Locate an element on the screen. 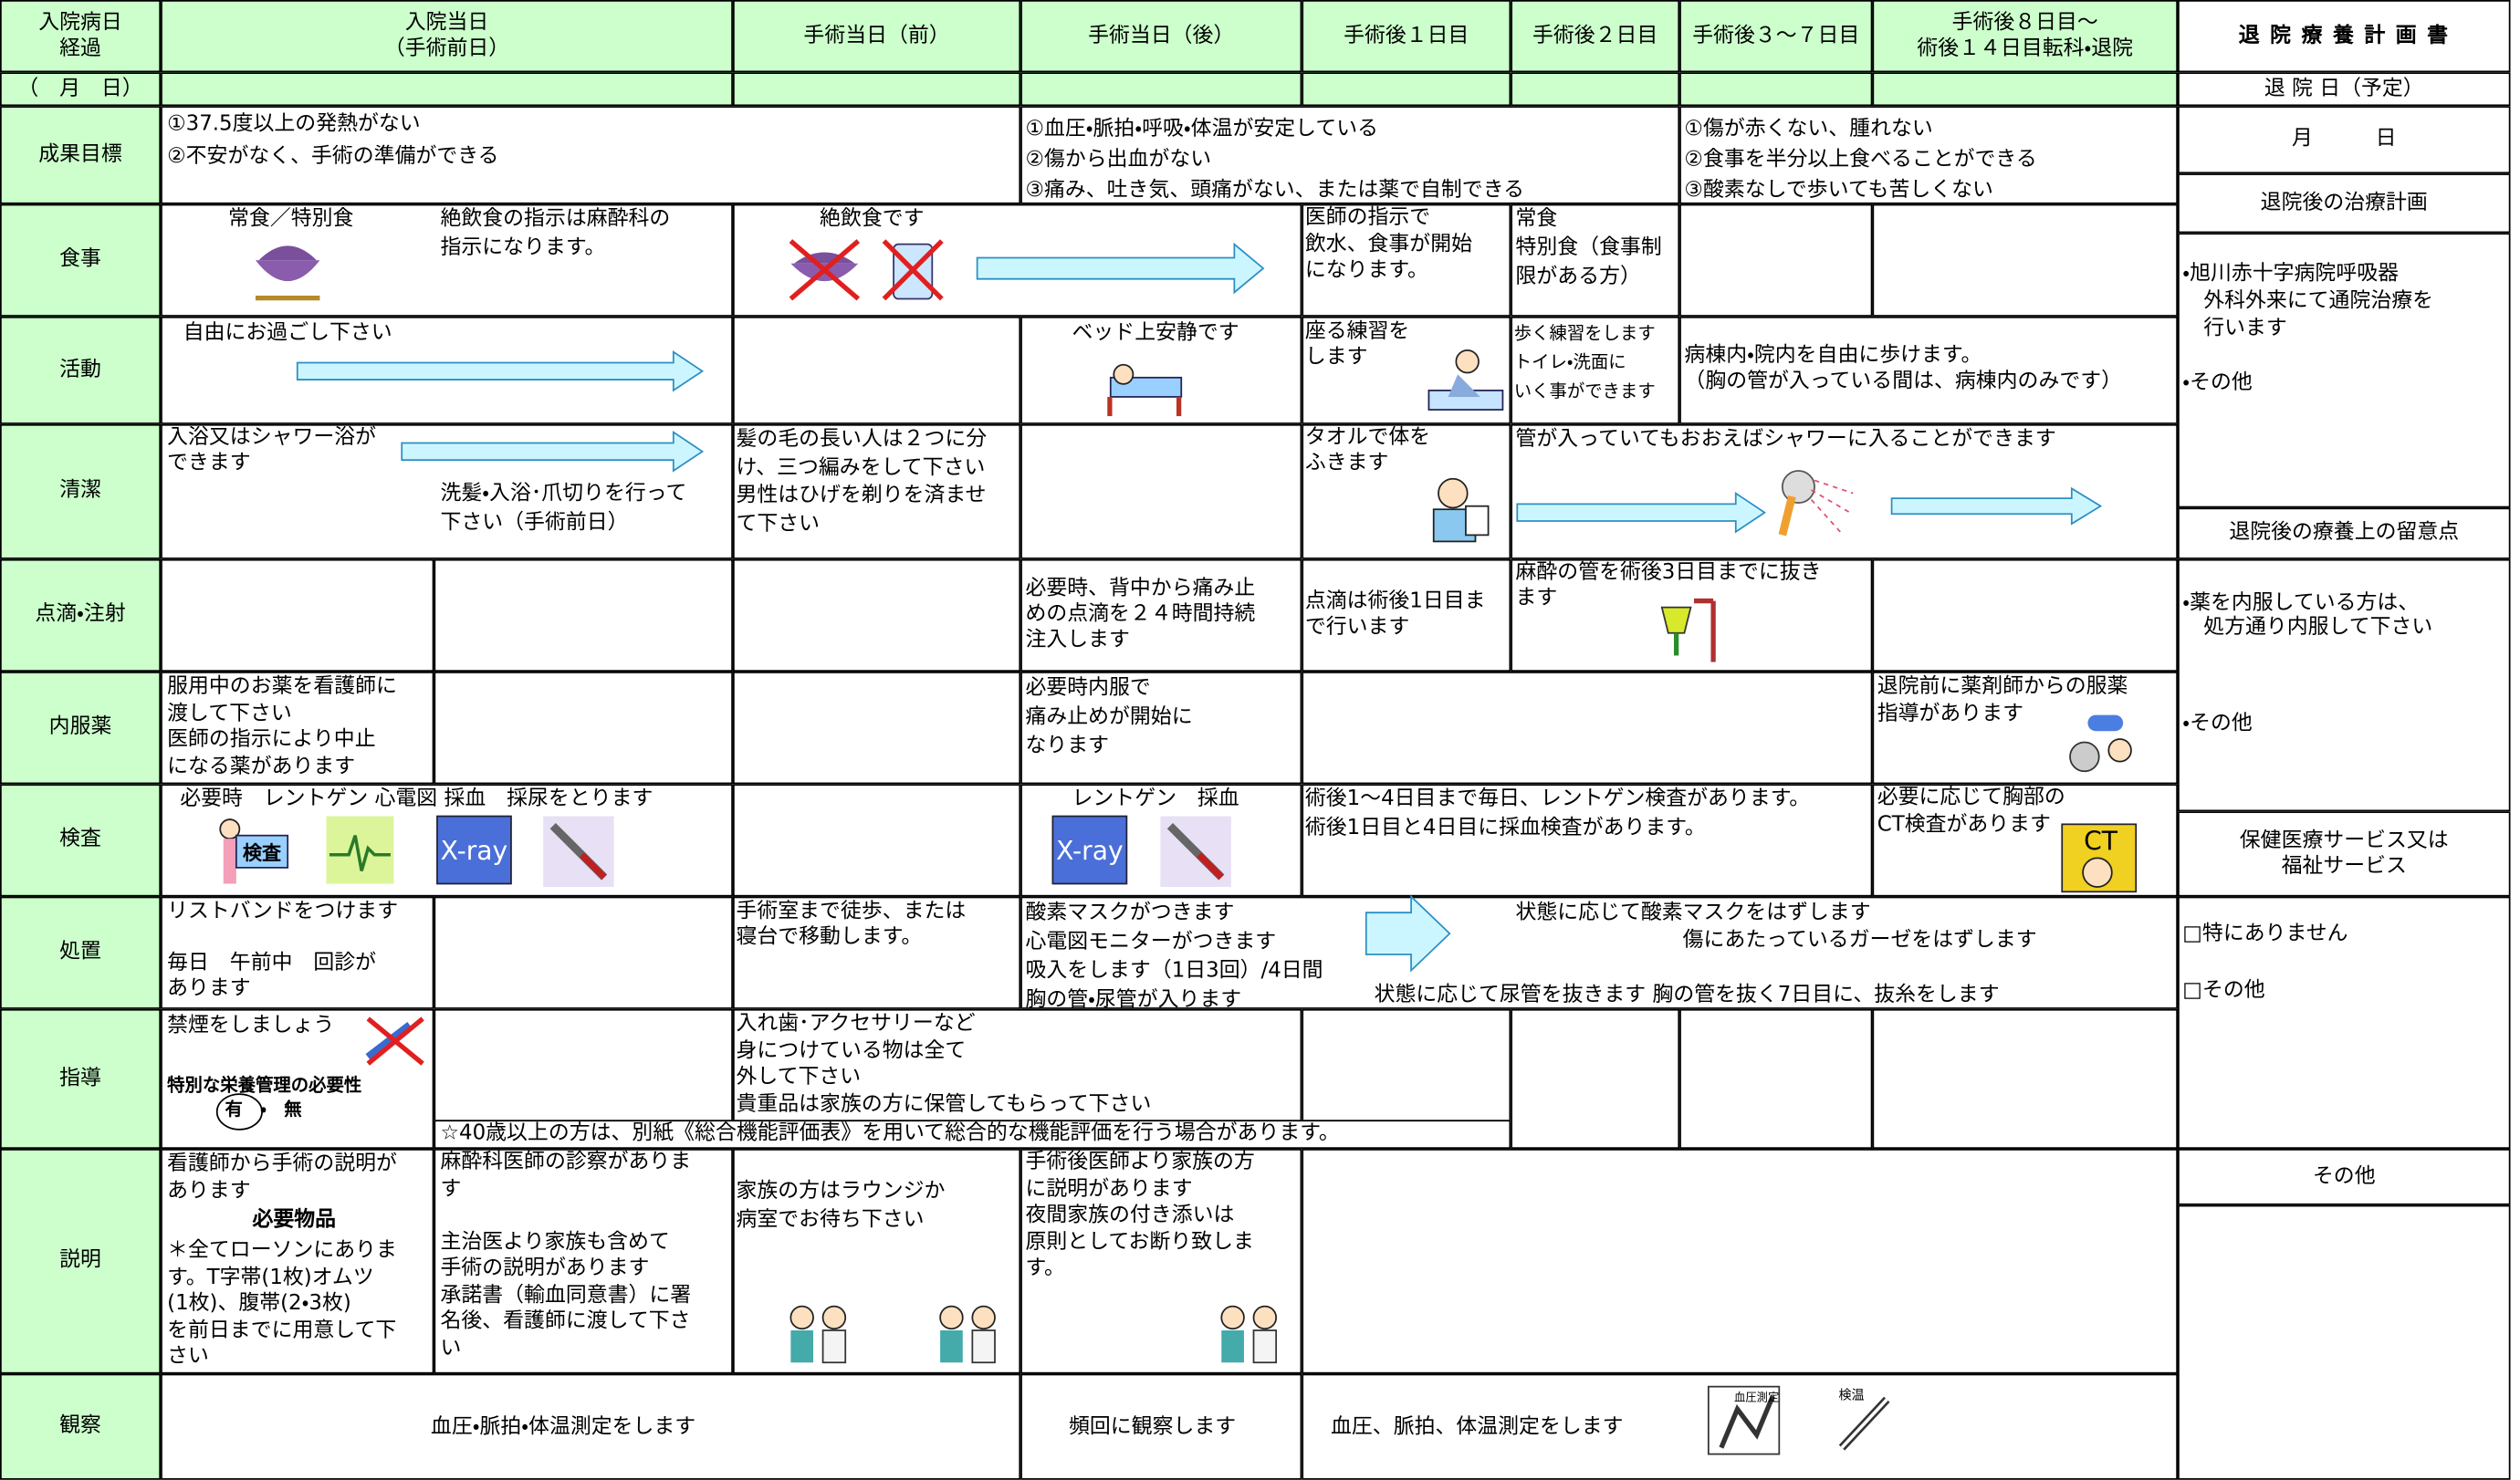  icon-pill is located at coordinates (2101, 743).